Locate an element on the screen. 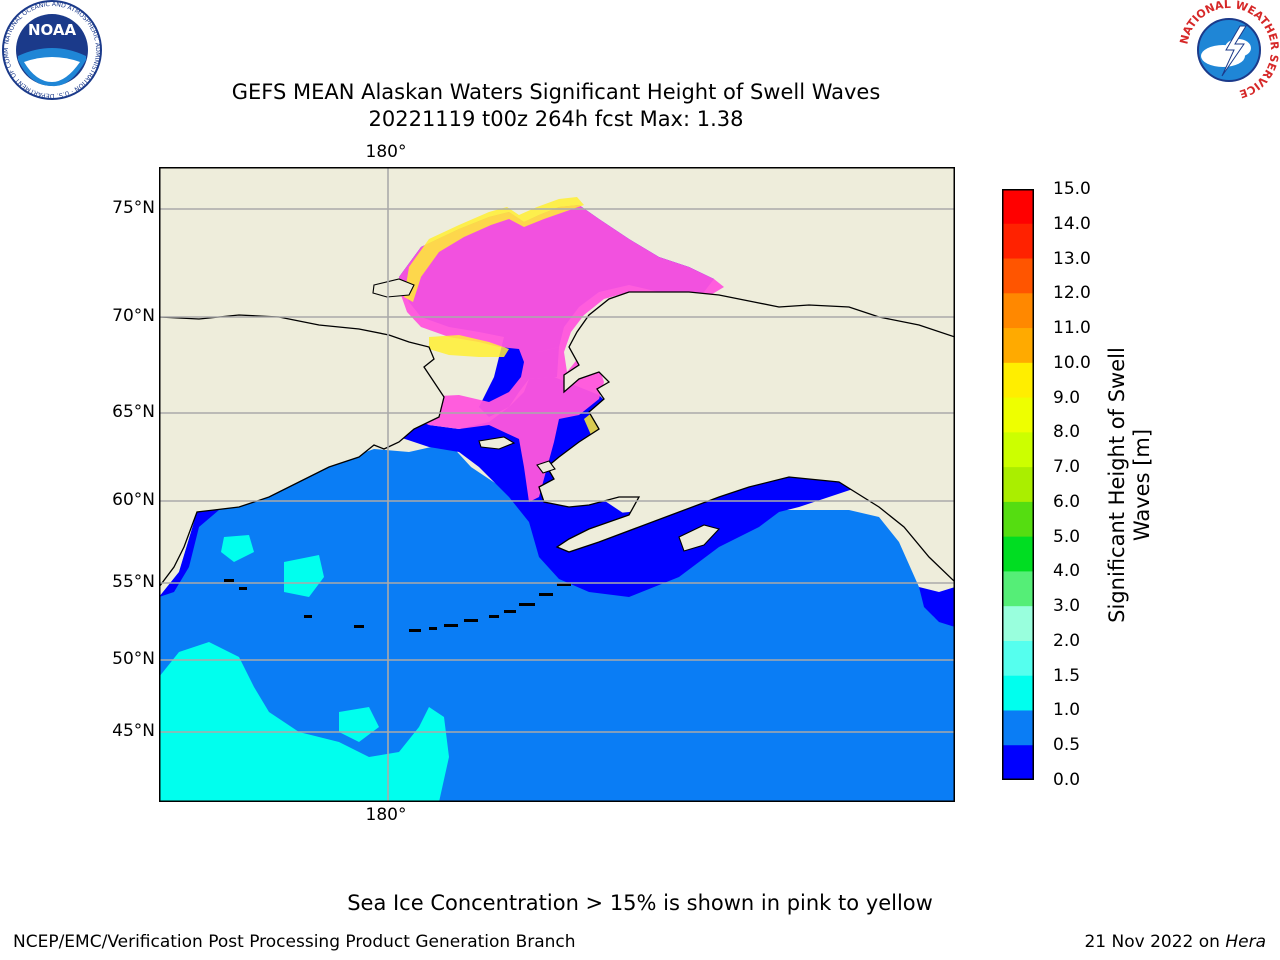 This screenshot has height=960, width=1280. lat-label-75: 75°N is located at coordinates (133, 208).